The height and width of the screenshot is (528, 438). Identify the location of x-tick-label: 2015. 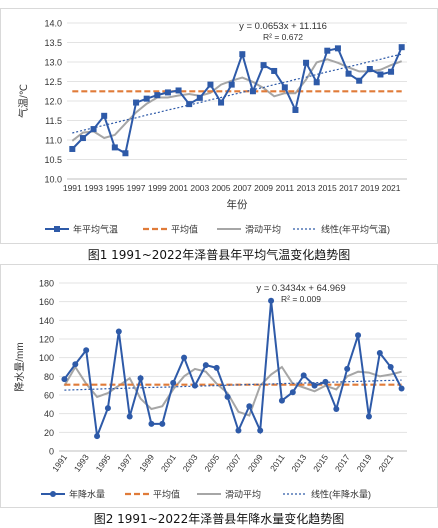
(320, 462).